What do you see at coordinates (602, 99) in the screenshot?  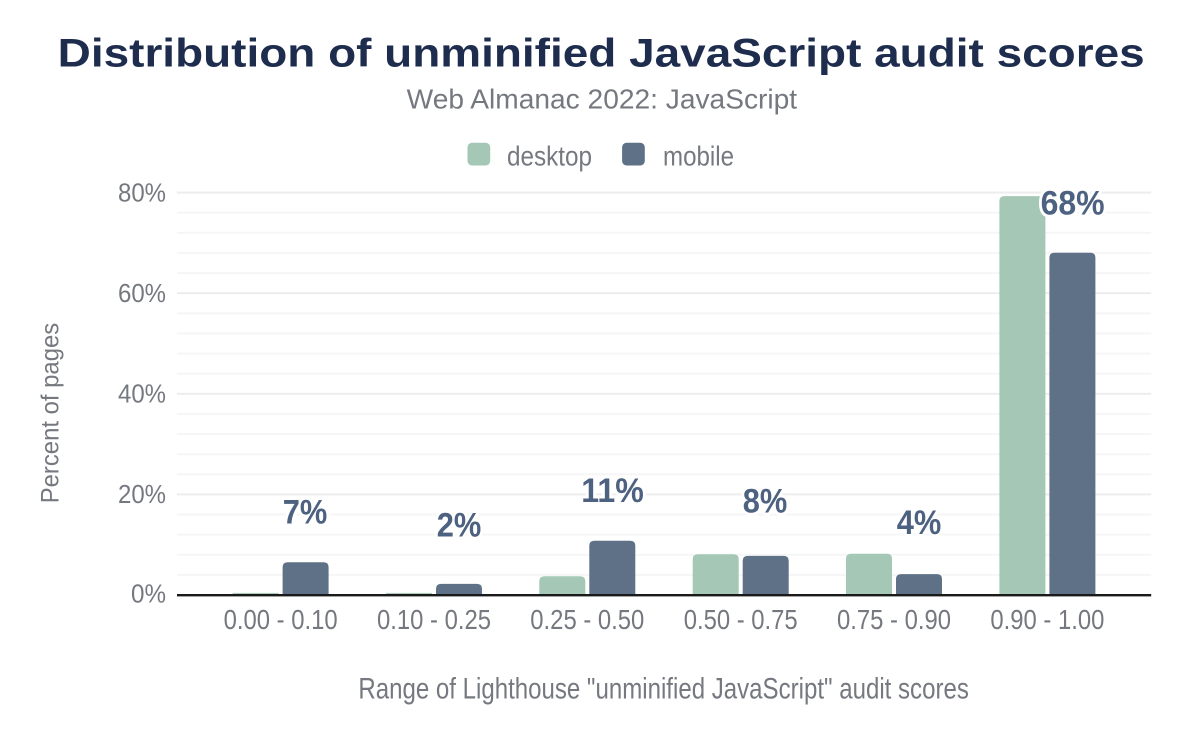 I see `svg-text: Web Almanac 2022: JavaScript` at bounding box center [602, 99].